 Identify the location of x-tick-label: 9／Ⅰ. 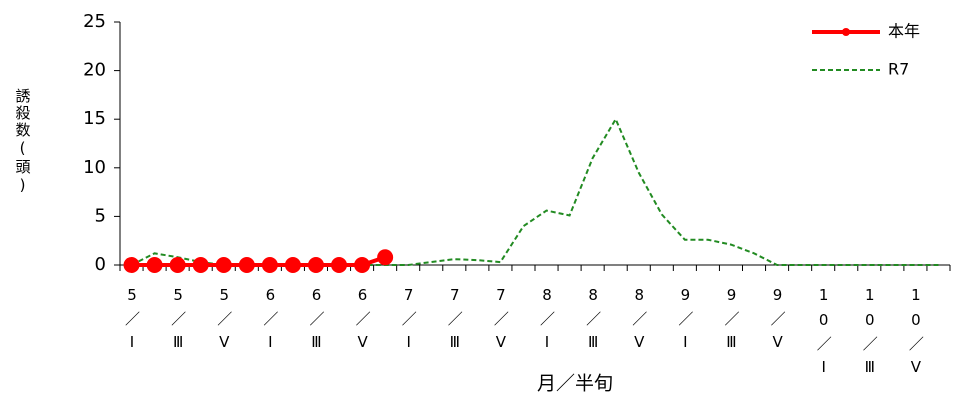
(685, 322).